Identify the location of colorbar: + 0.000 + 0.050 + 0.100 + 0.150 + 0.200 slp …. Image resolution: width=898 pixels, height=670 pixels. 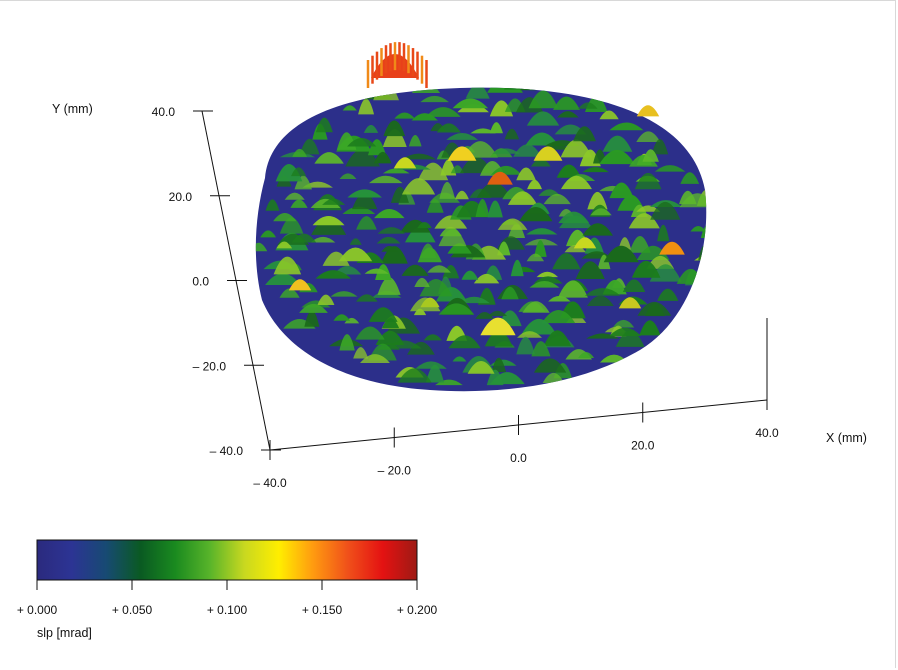
(227, 589).